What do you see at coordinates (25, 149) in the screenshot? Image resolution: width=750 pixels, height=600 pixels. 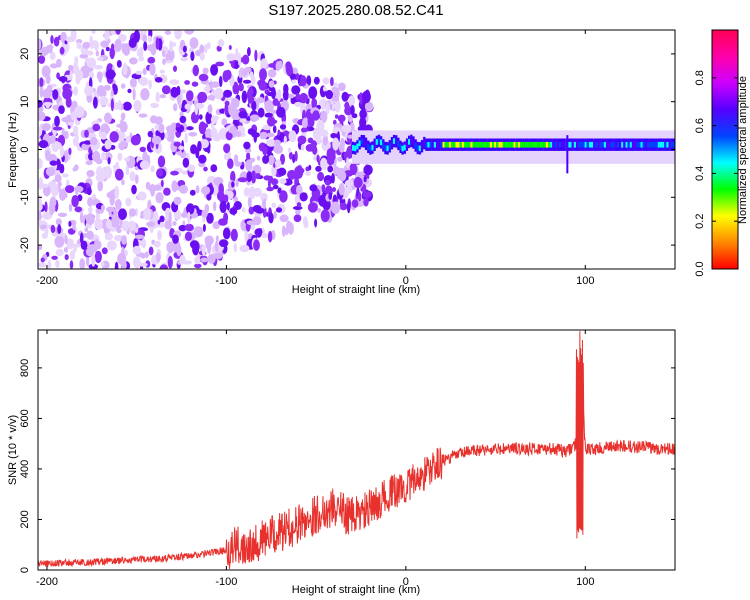 I see `ytick-label: 0` at bounding box center [25, 149].